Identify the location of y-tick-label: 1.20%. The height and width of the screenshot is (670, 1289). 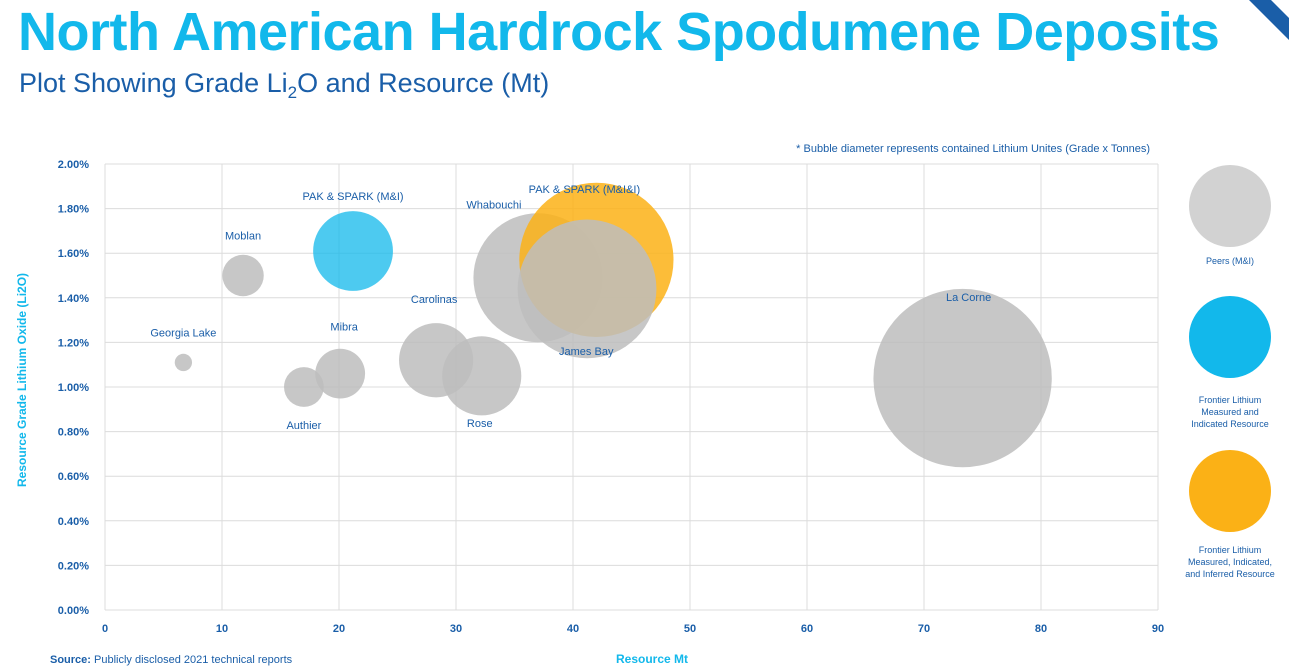
(73, 343).